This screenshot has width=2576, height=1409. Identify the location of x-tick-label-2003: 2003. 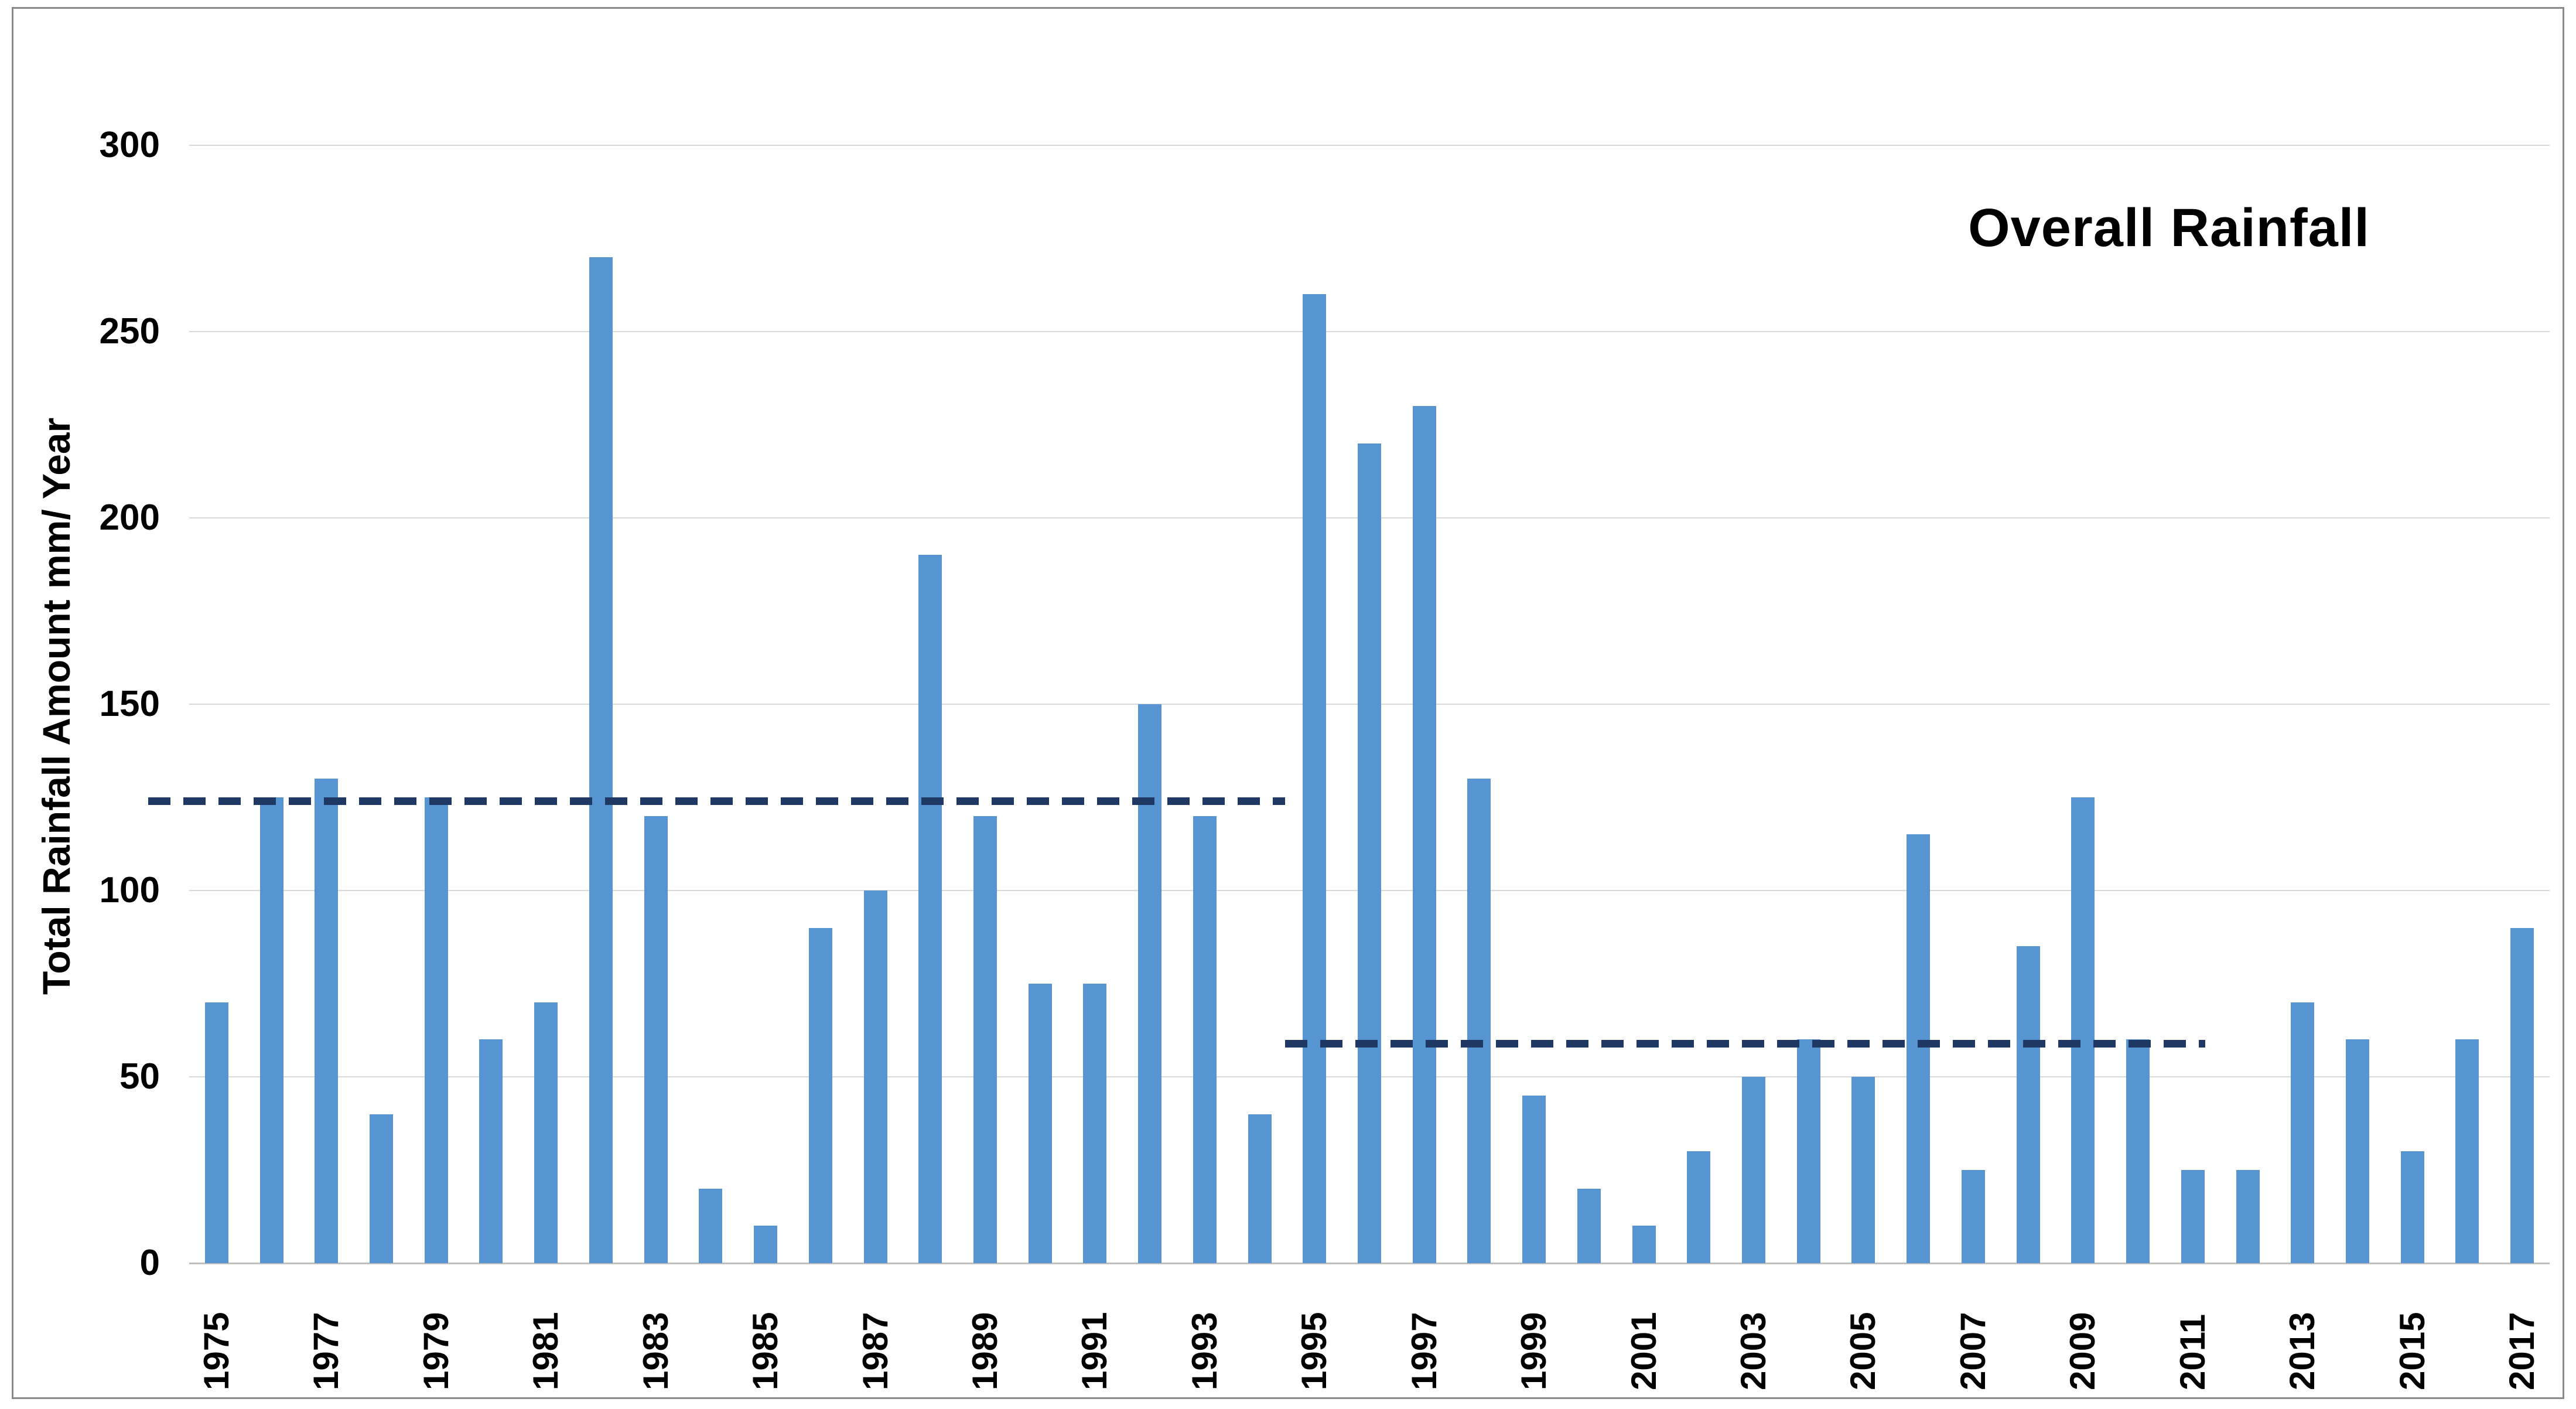
(1754, 1351).